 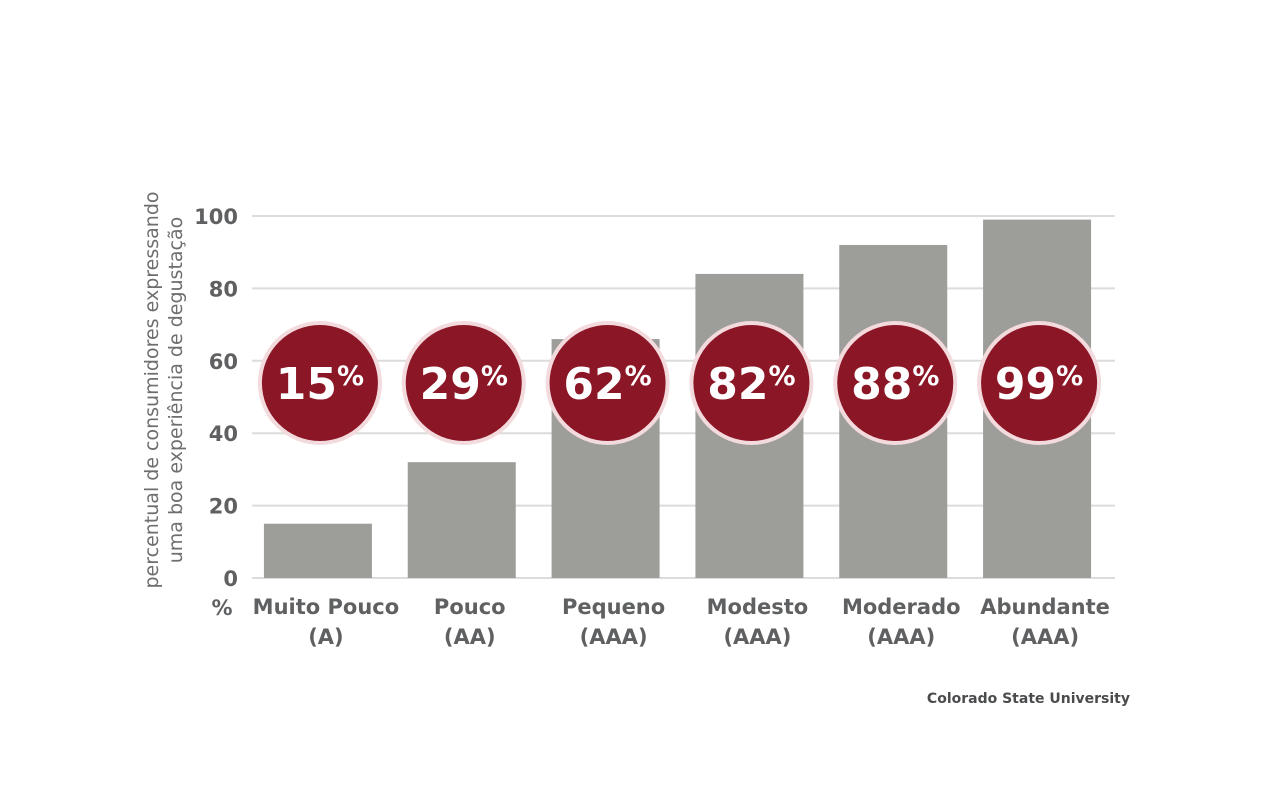 I want to click on percent-badge: 82%, so click(x=751, y=383).